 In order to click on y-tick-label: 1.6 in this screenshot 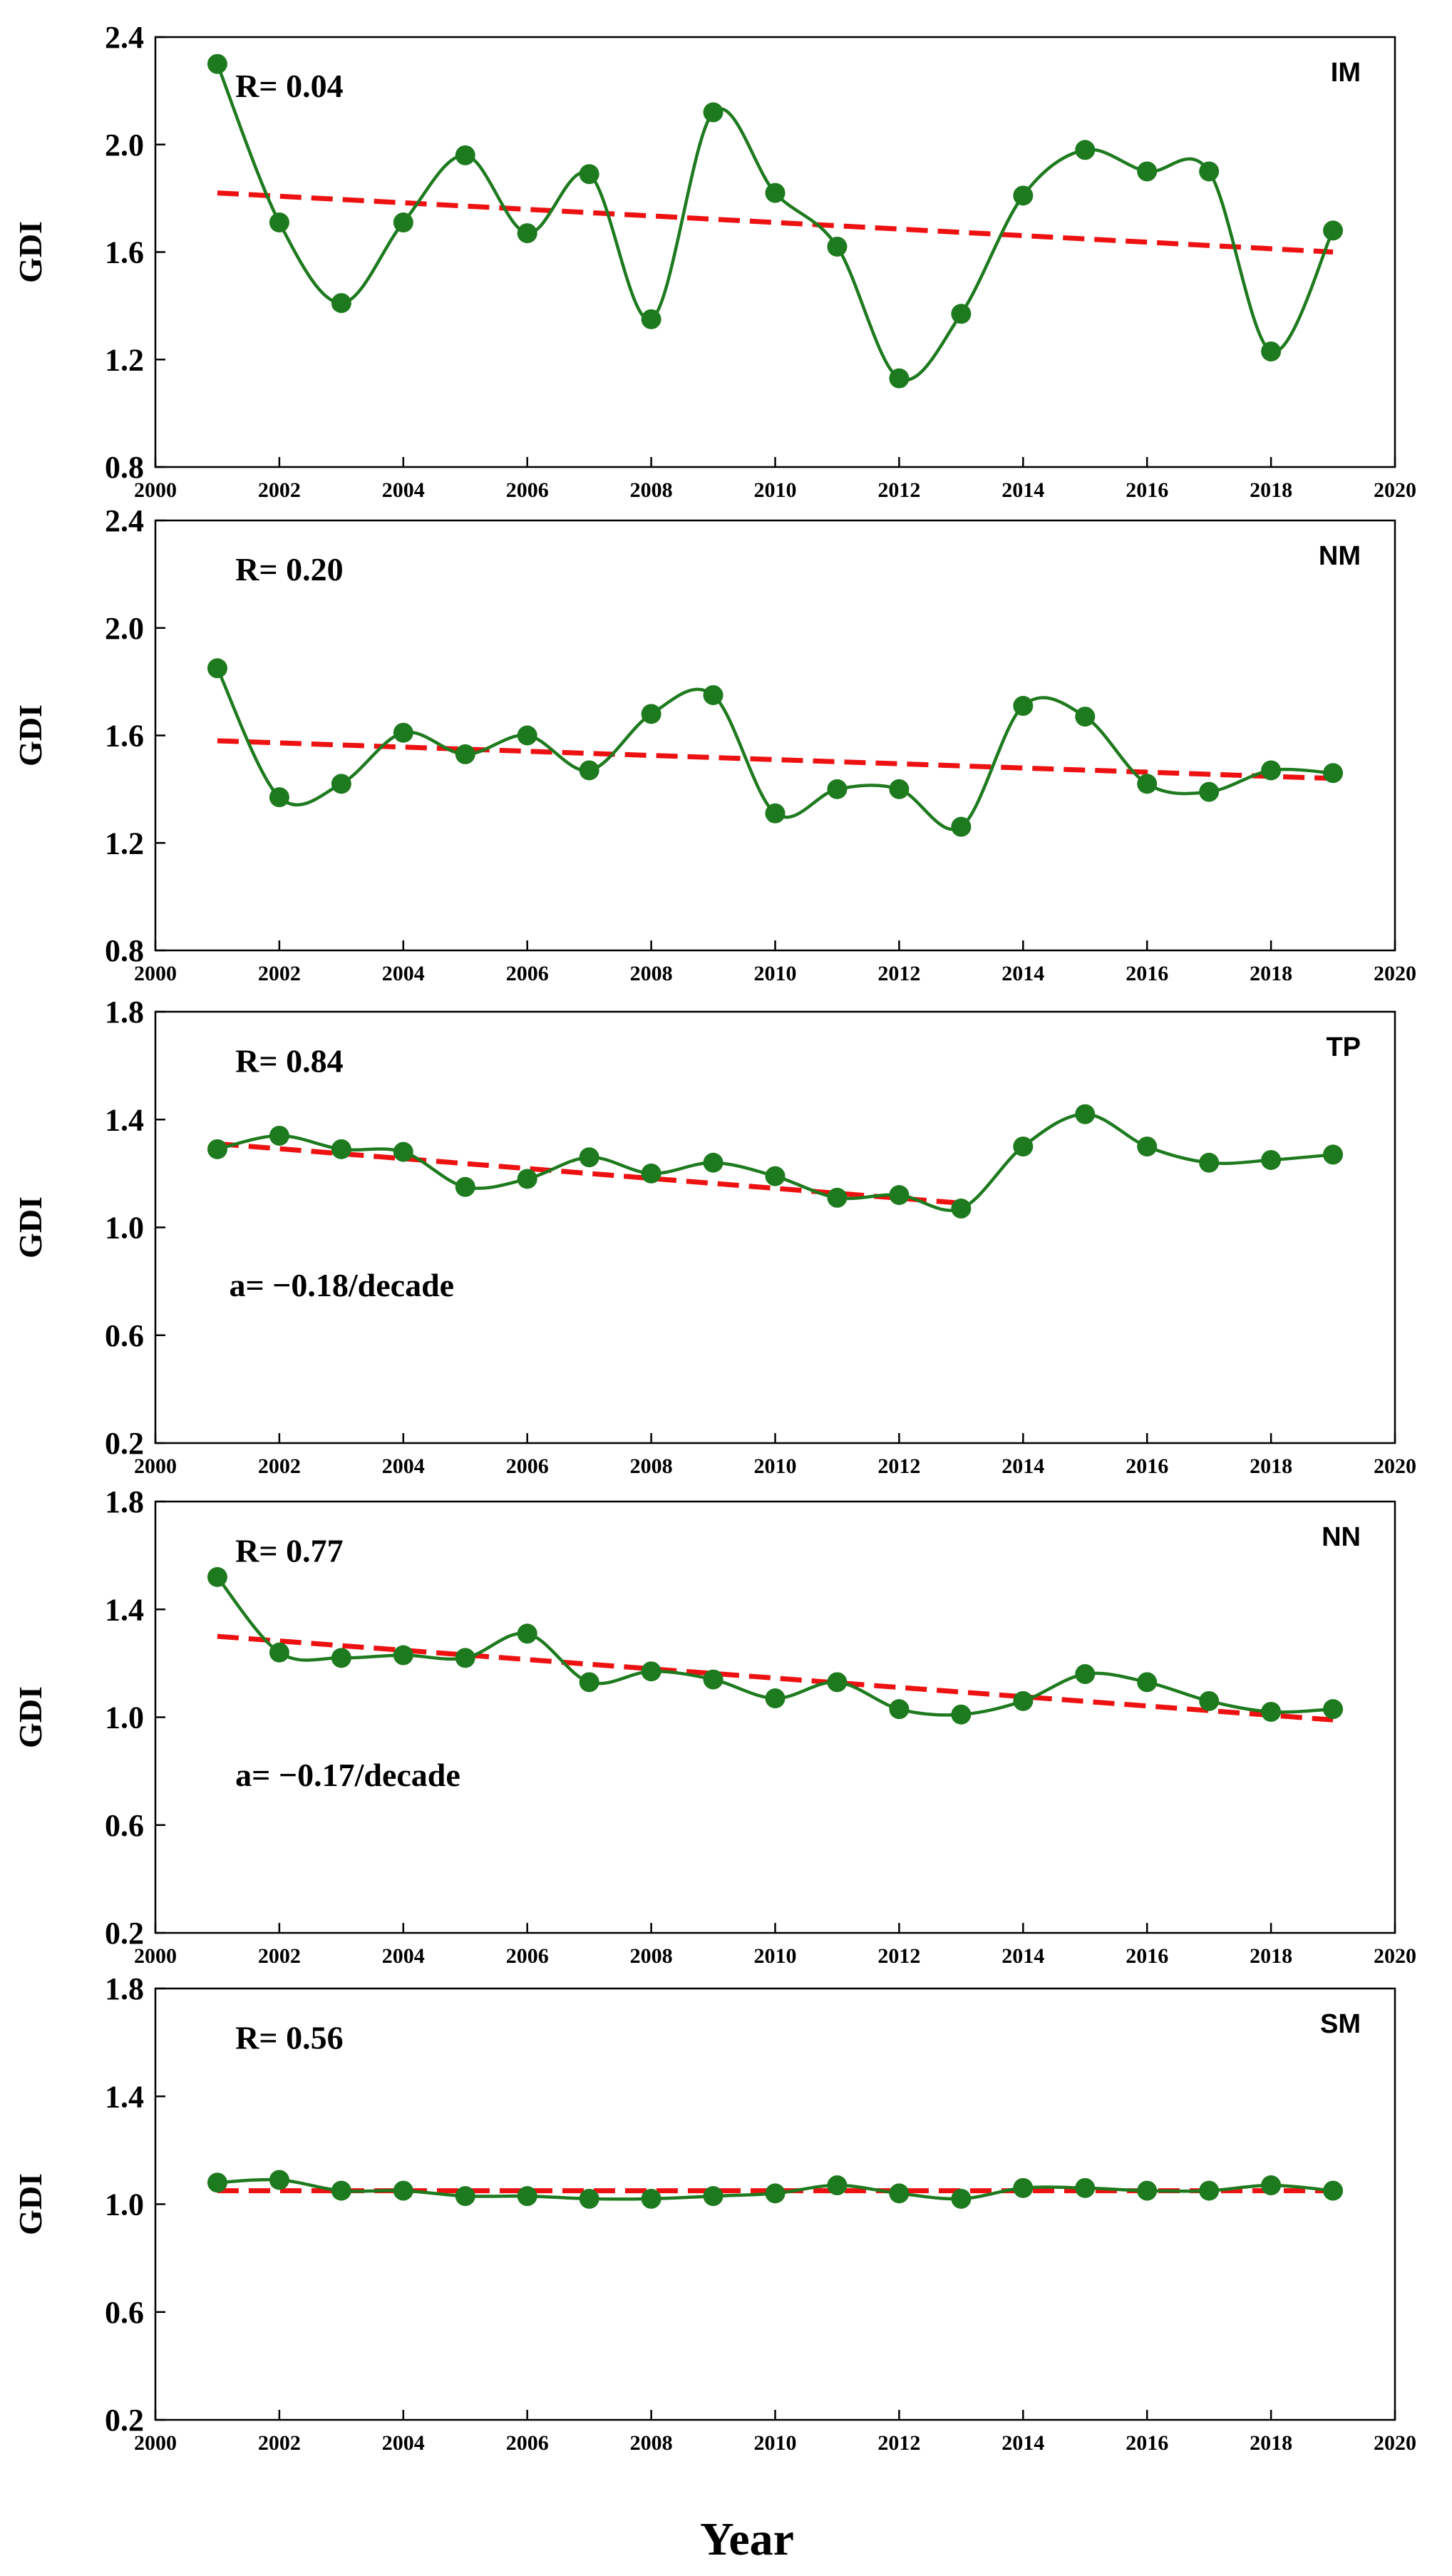, I will do `click(125, 736)`.